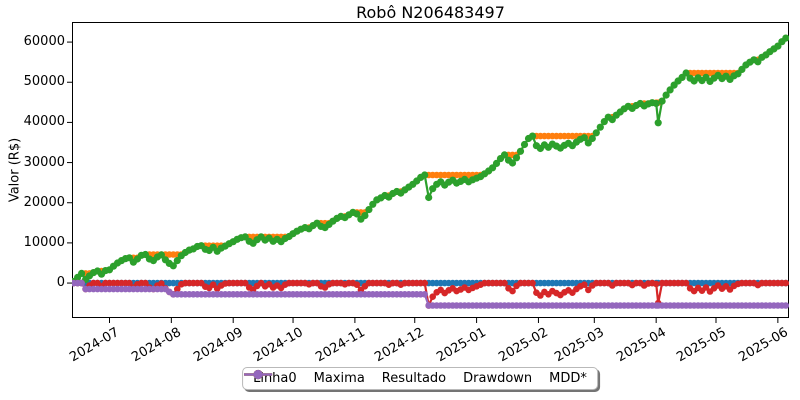 The width and height of the screenshot is (800, 400). I want to click on y-tick-label: 20000, so click(44, 202).